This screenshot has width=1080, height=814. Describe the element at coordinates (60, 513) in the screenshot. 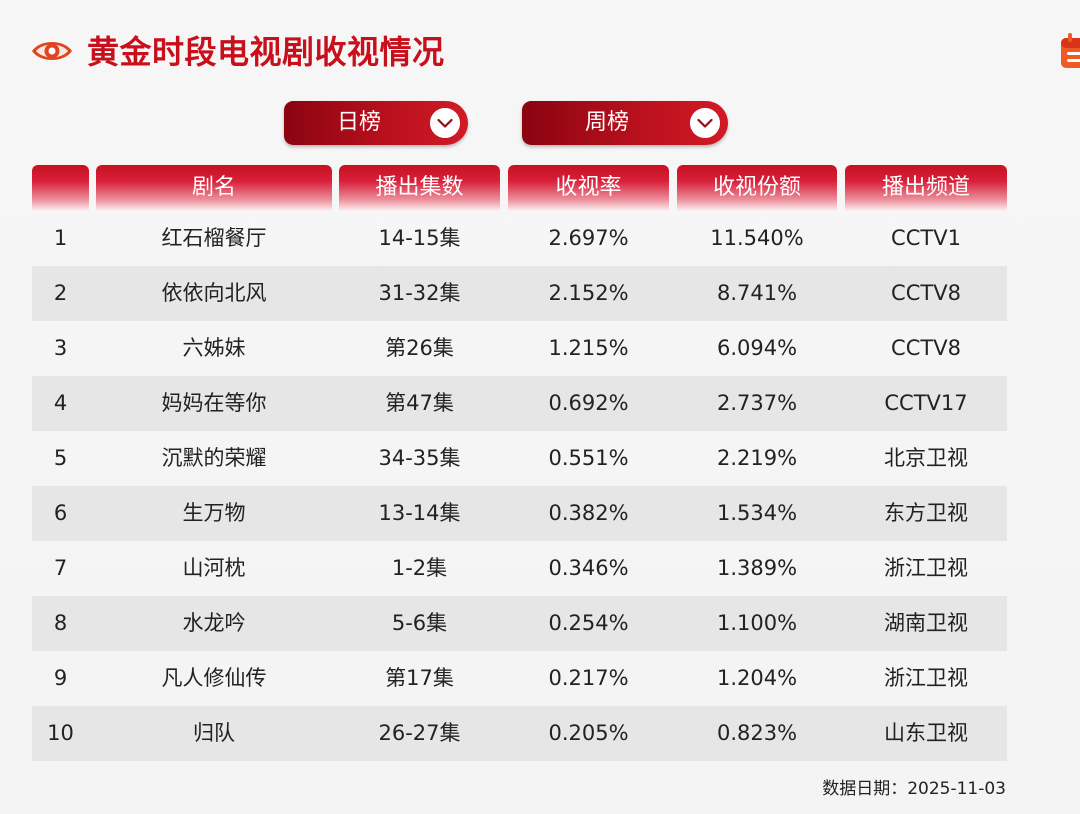

I see `cell-rank: 6` at that location.